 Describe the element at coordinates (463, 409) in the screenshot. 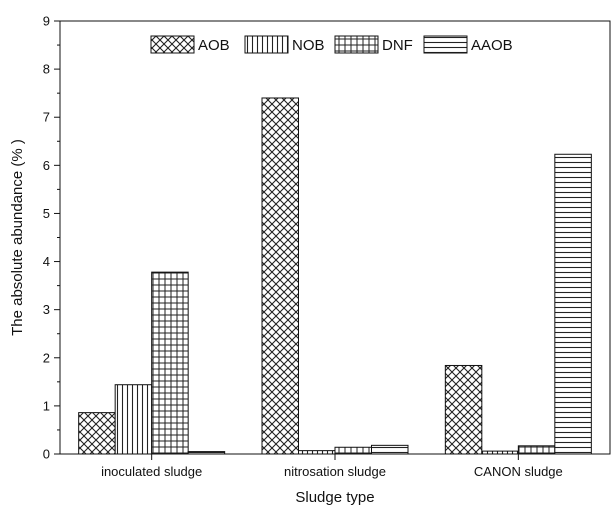

I see `bar-aob-canon-sludge` at that location.